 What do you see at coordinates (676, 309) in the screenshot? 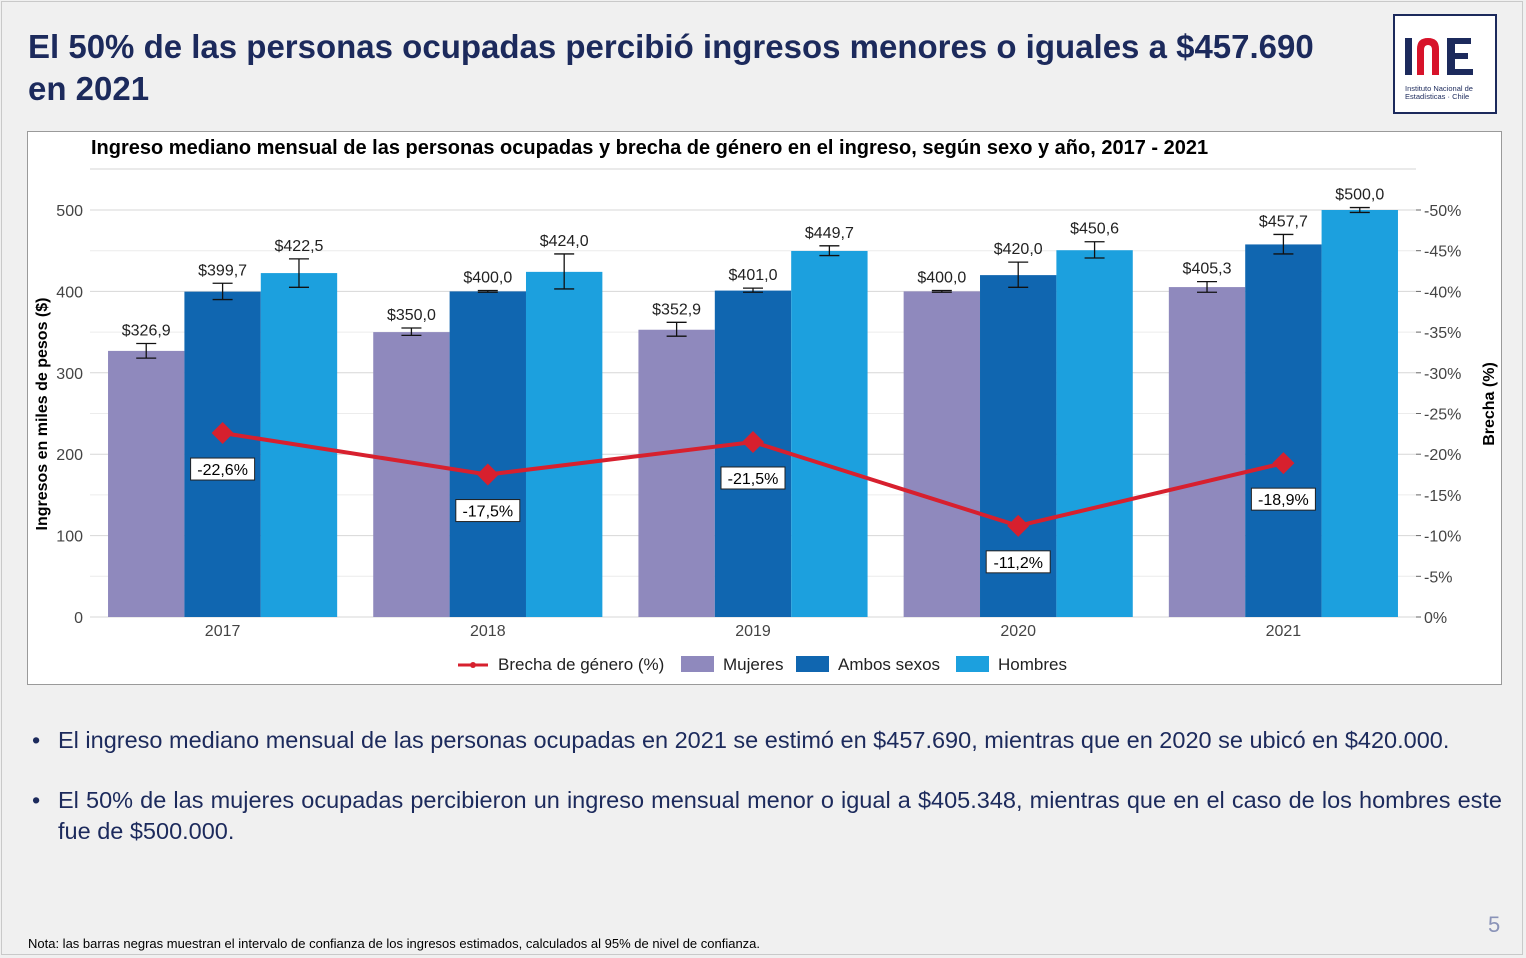
I see `bar-value-label: $352,9` at bounding box center [676, 309].